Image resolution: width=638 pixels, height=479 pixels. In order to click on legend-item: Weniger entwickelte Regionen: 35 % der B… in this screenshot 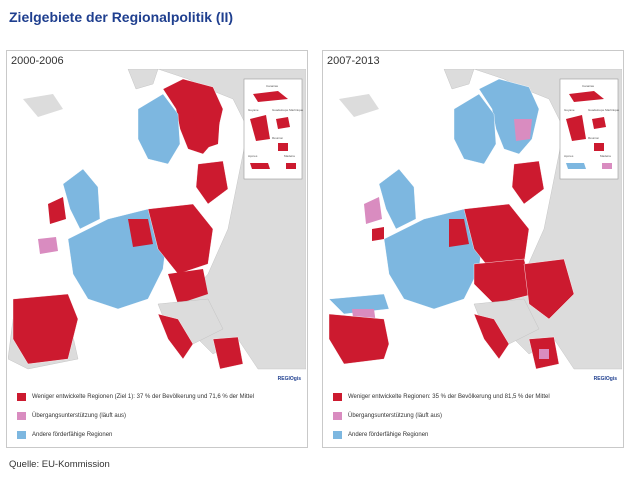, I will do `click(441, 396)`.